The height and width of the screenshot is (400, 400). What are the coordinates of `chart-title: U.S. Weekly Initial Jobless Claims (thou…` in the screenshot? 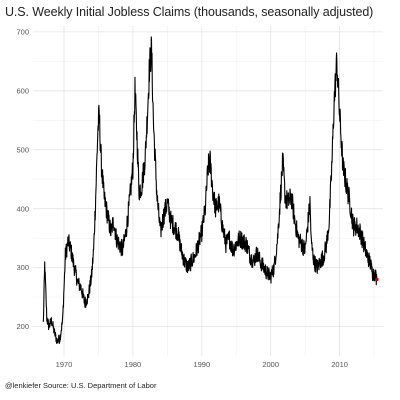 It's located at (189, 12).